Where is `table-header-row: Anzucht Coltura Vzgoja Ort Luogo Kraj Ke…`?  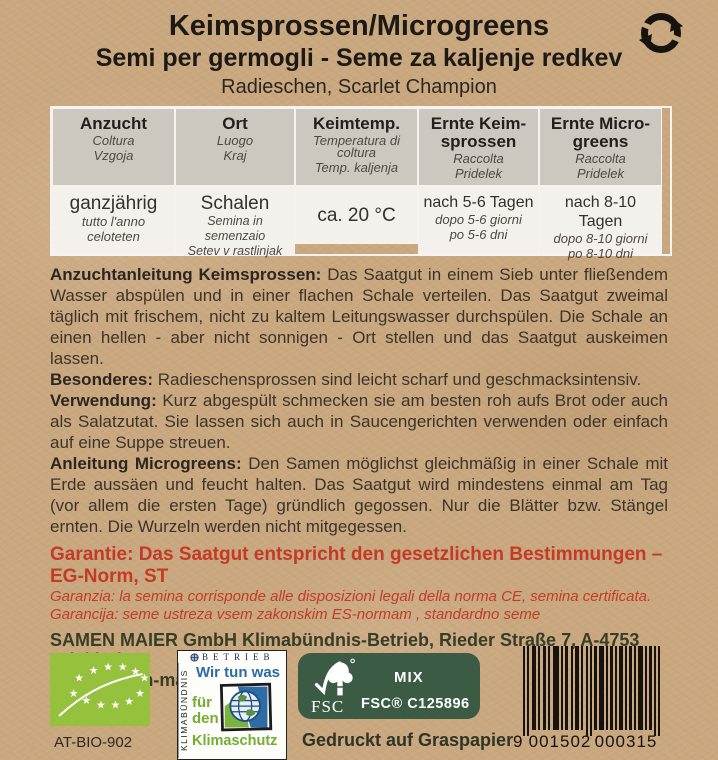 table-header-row: Anzucht Coltura Vzgoja Ort Luogo Kraj Ke… is located at coordinates (361, 147).